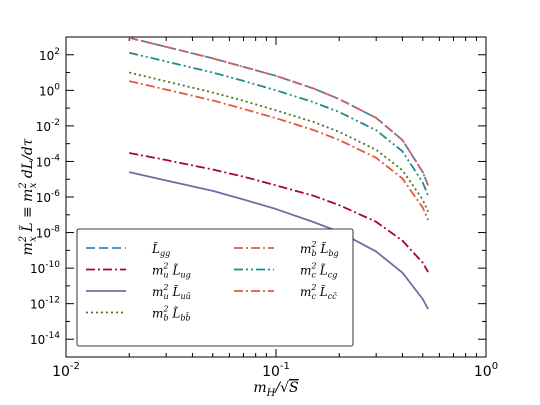 The image size is (540, 405). Describe the element at coordinates (48, 161) in the screenshot. I see `y-tick-label: 10⁻⁴` at that location.